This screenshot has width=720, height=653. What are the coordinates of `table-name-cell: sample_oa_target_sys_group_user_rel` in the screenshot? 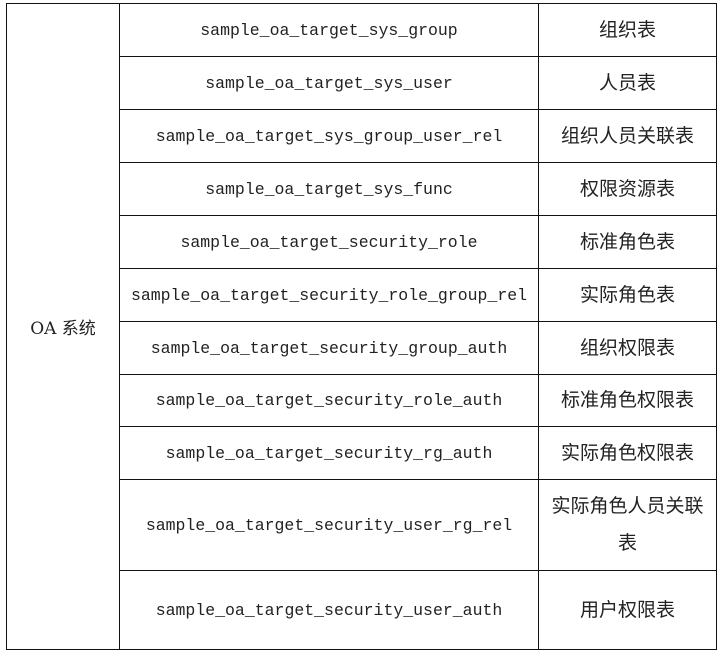 It's located at (329, 136).